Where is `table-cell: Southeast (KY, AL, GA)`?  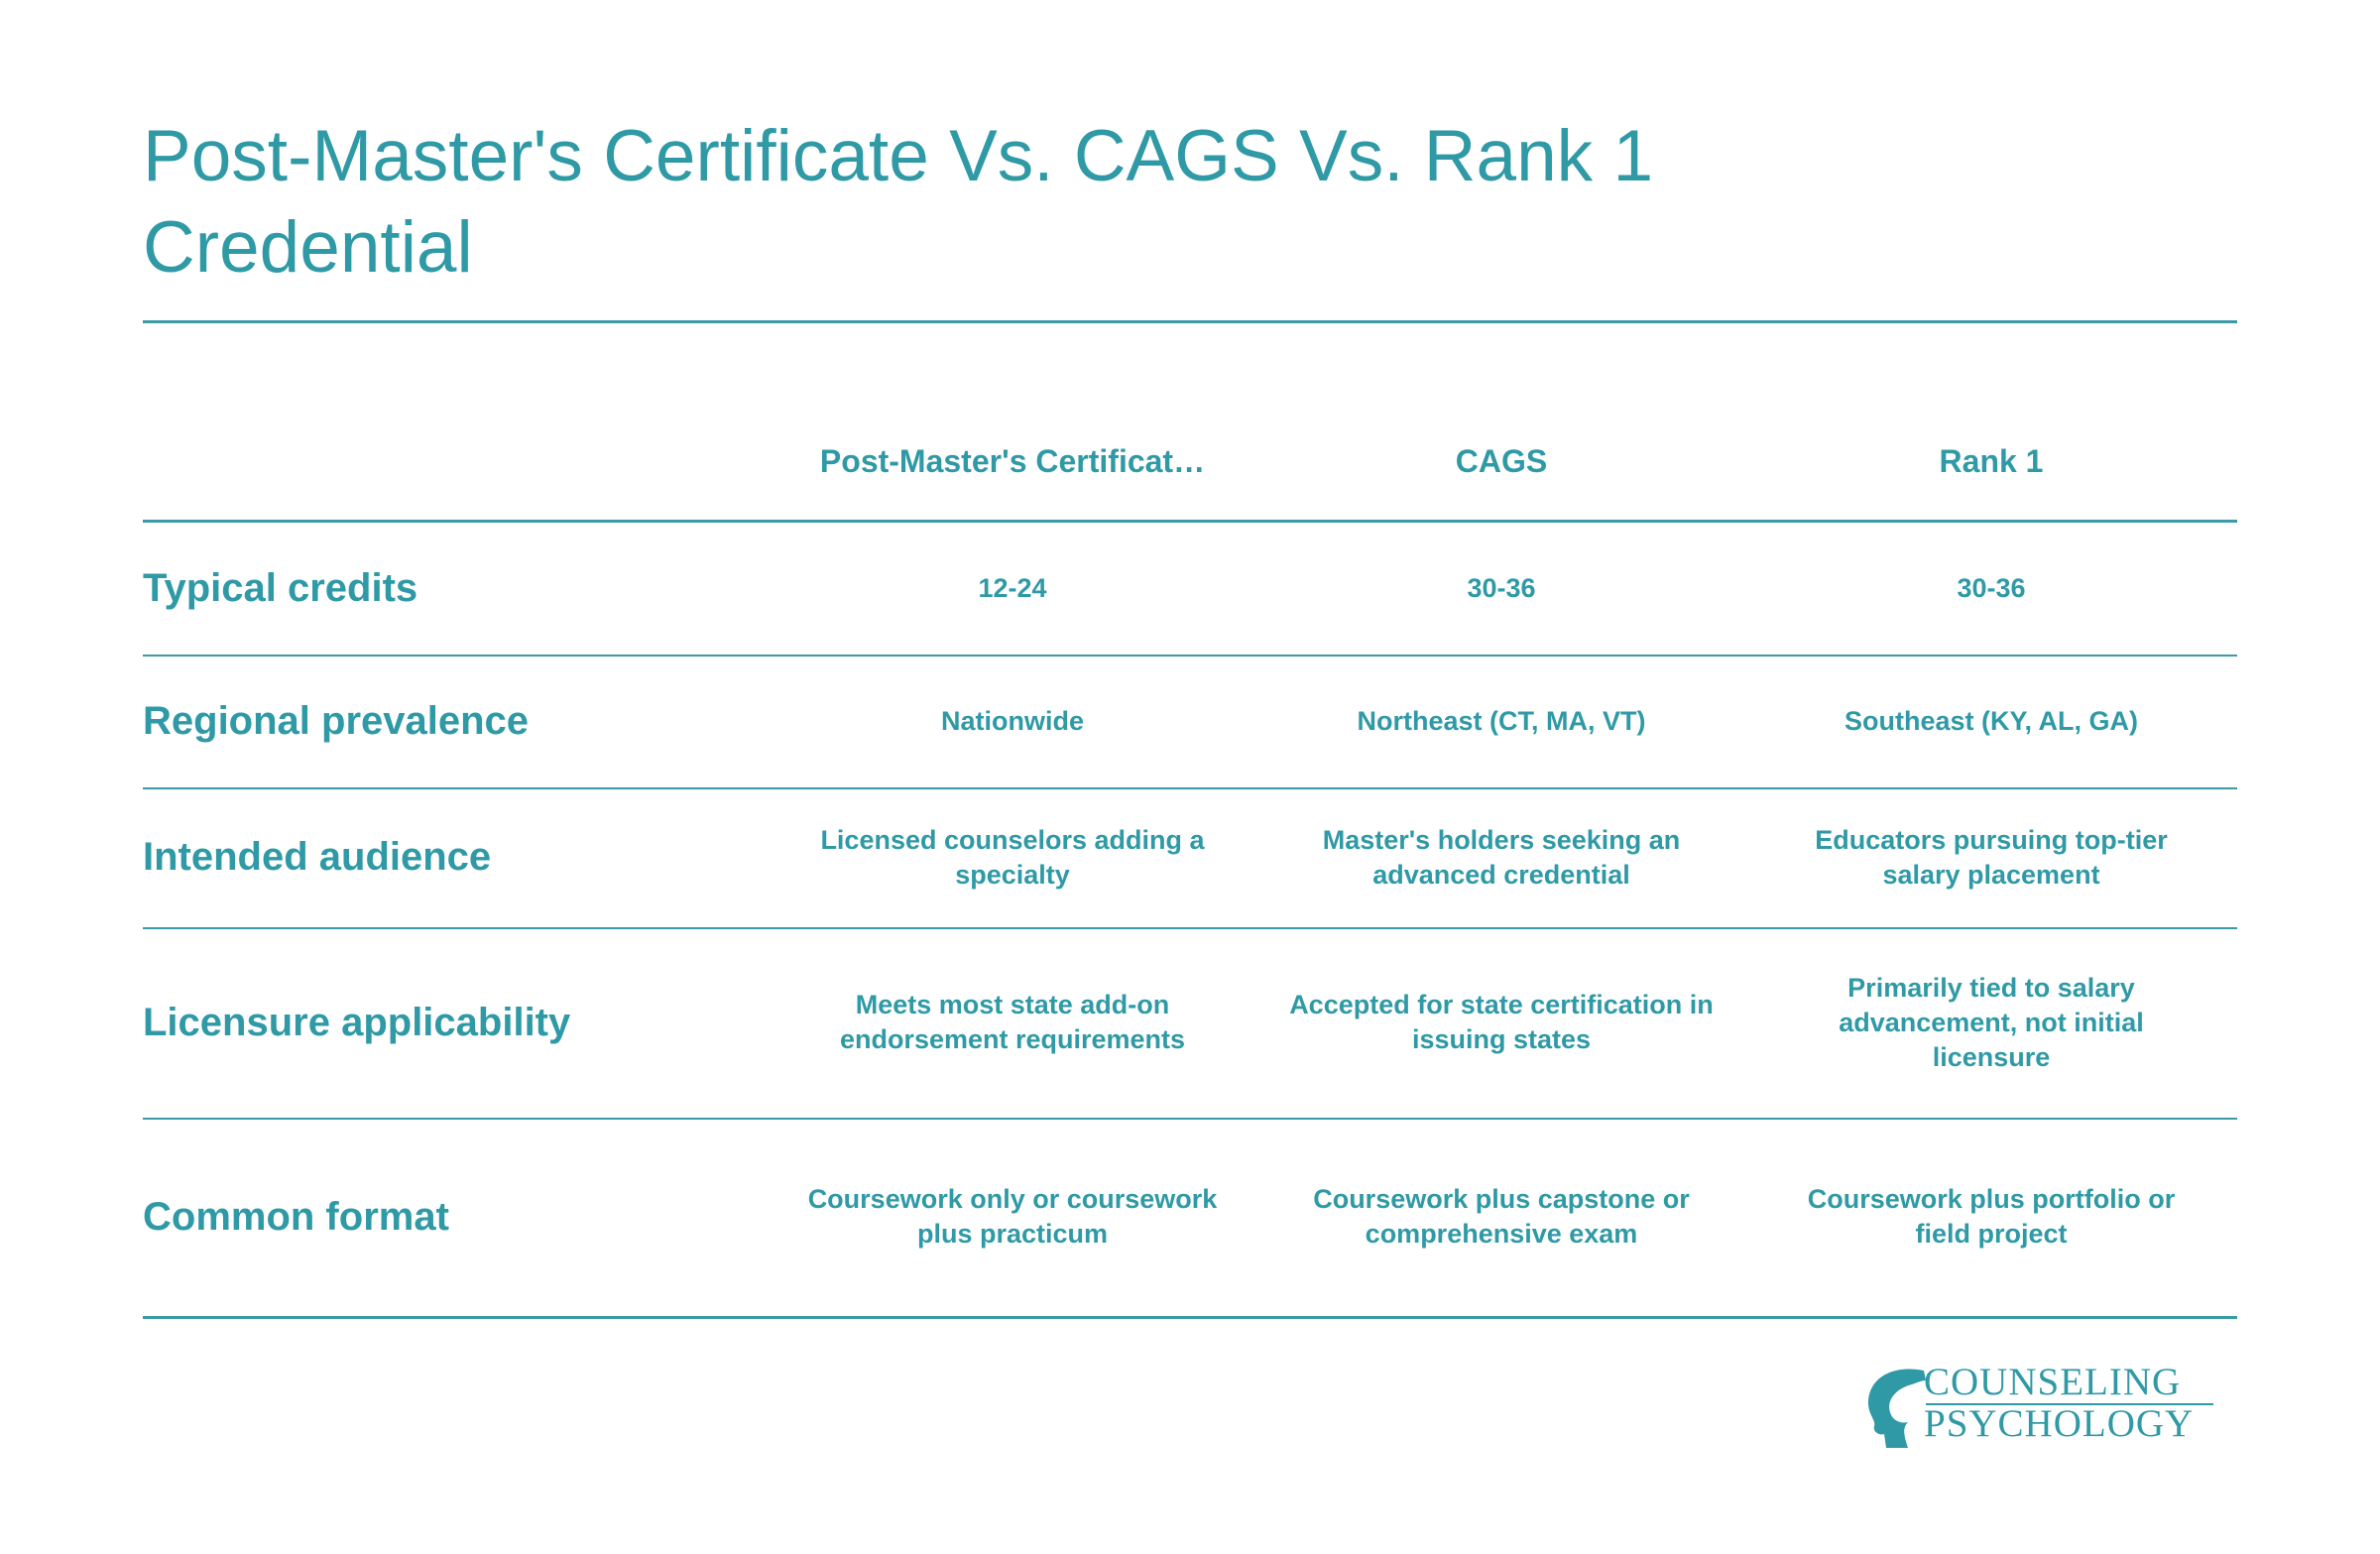
table-cell: Southeast (KY, AL, GA) is located at coordinates (1991, 720).